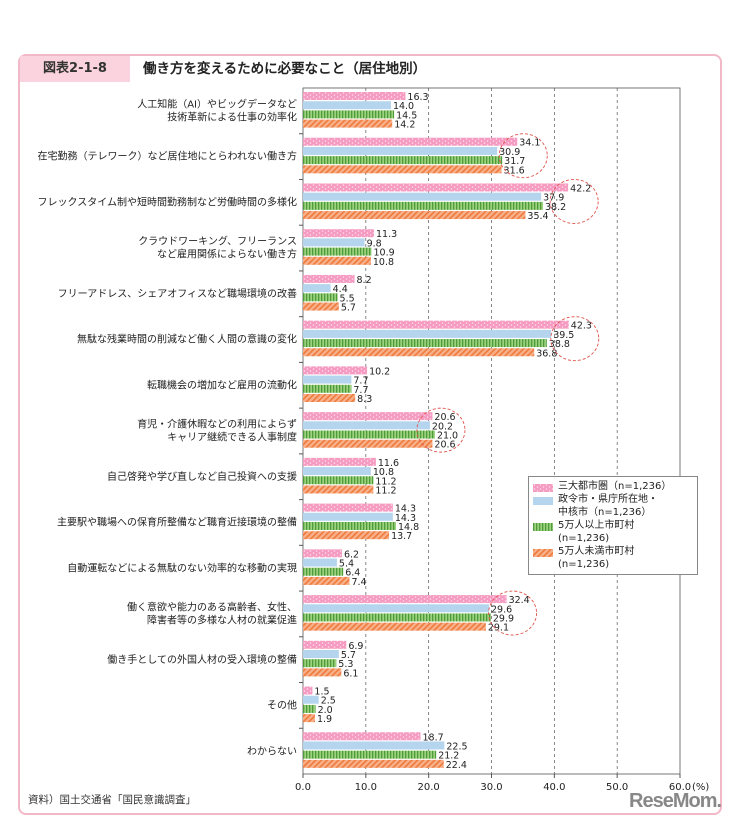 Image resolution: width=743 pixels, height=827 pixels. I want to click on data-label: 9.8, so click(374, 243).